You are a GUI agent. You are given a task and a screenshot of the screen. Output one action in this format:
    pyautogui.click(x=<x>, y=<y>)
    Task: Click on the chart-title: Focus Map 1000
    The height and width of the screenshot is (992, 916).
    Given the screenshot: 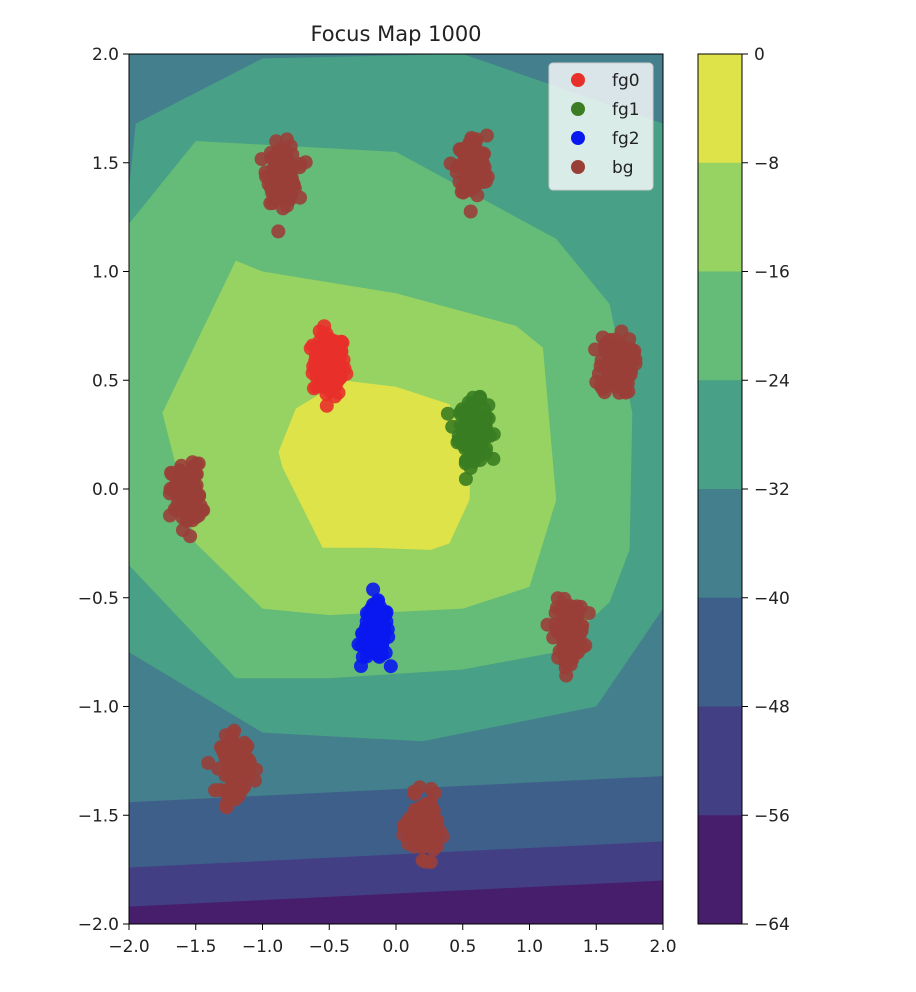 What is the action you would take?
    pyautogui.click(x=395, y=34)
    